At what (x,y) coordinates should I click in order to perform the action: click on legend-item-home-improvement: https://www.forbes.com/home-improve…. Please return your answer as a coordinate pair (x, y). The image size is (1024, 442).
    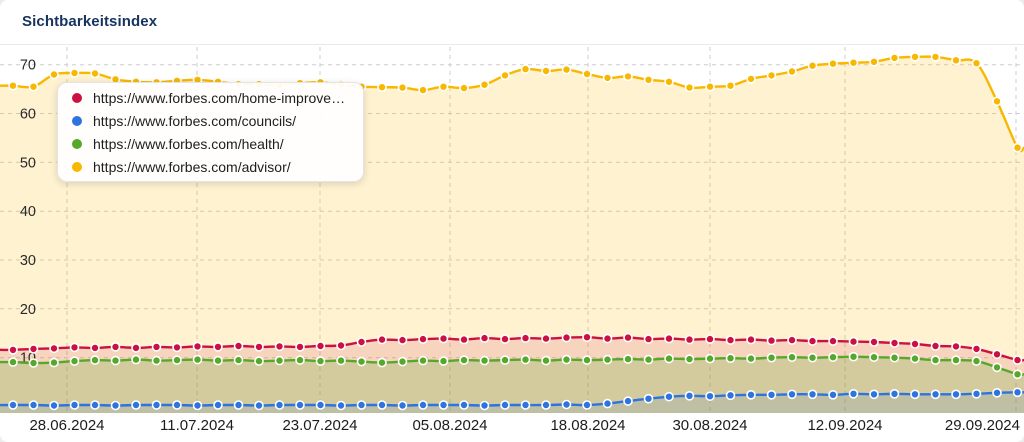
    Looking at the image, I should click on (208, 97).